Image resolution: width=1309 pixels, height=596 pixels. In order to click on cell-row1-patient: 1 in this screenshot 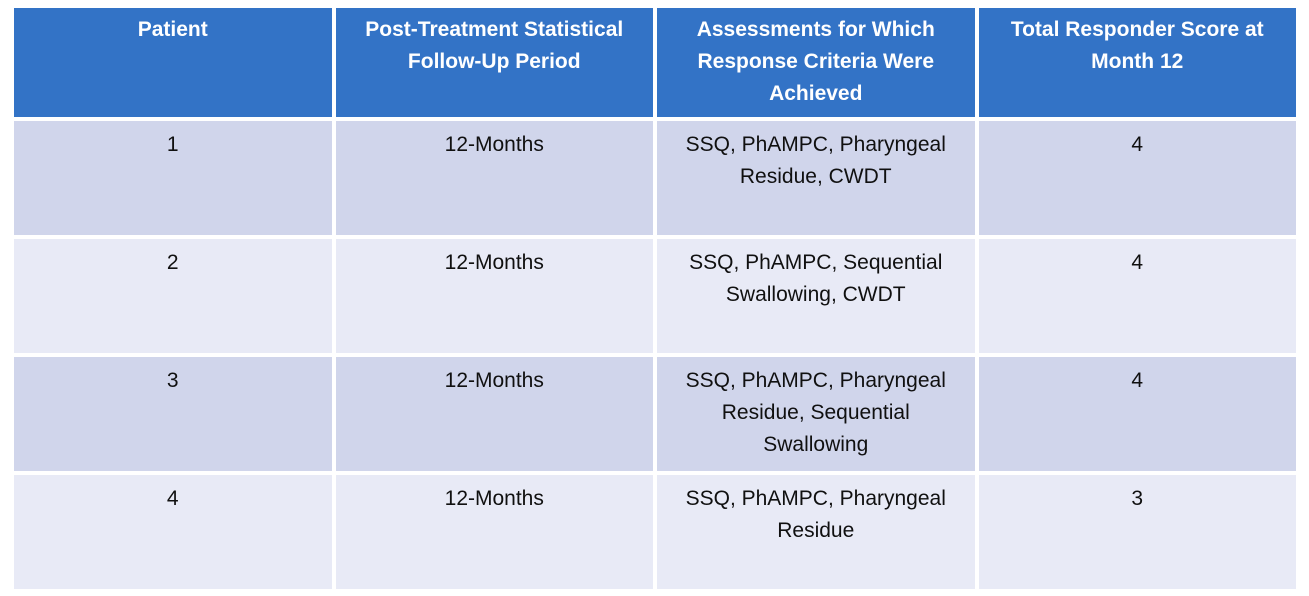, I will do `click(173, 178)`.